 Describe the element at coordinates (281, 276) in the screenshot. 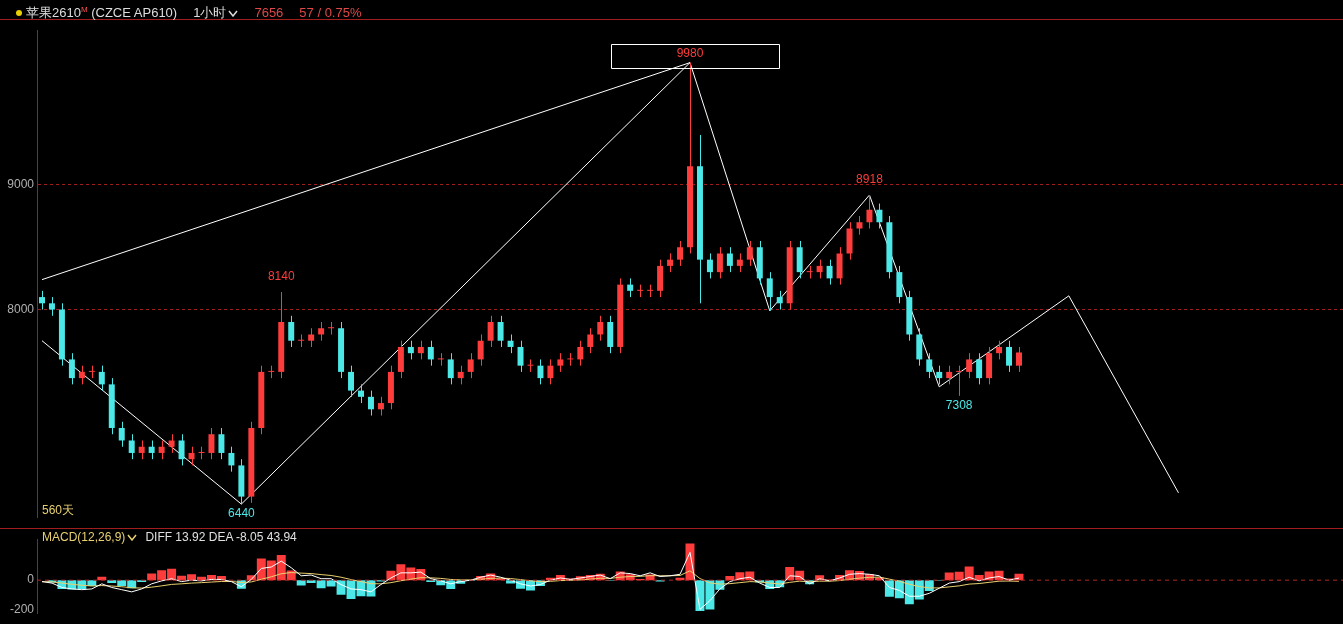

I see `annotation: 8140` at that location.